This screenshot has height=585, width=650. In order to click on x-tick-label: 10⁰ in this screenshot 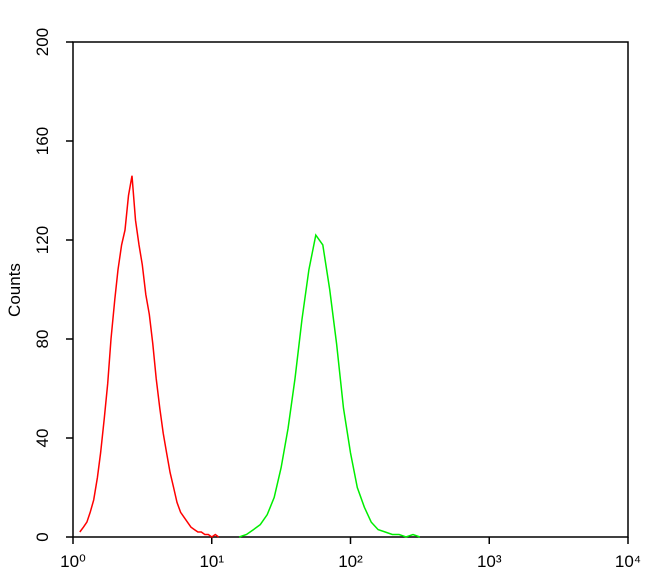, I will do `click(73, 561)`.